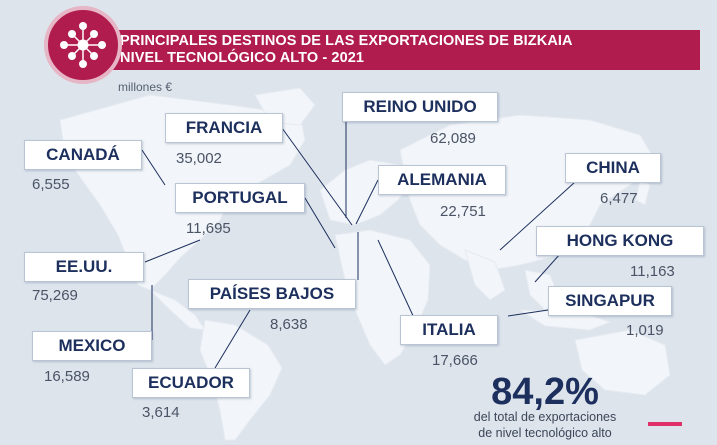 Image resolution: width=717 pixels, height=445 pixels. Describe the element at coordinates (84, 267) in the screenshot. I see `country-label-eeuu: EE.UU.` at that location.